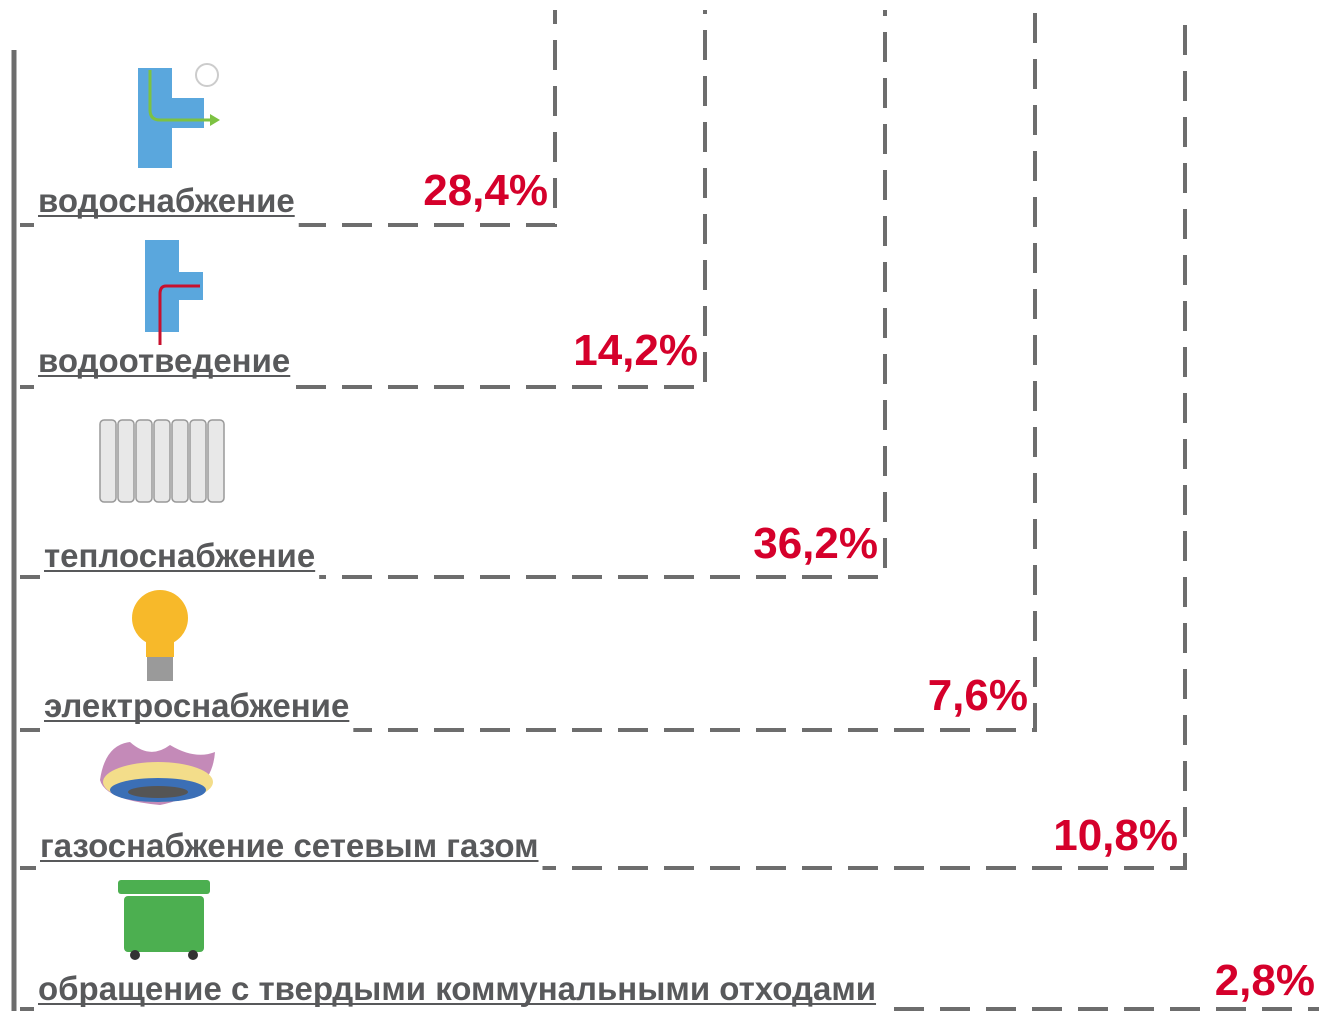 This screenshot has height=1011, width=1319. Describe the element at coordinates (1265, 980) in the screenshot. I see `item-value: 2,8%` at that location.